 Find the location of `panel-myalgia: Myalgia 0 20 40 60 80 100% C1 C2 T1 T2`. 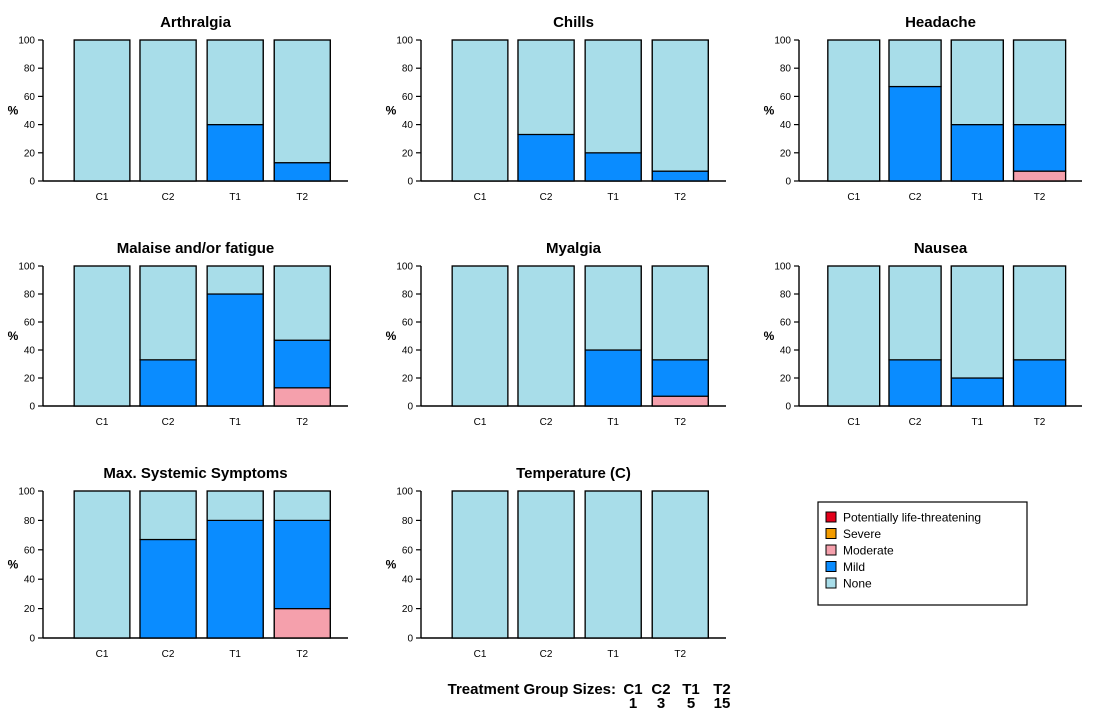

panel-myalgia: Myalgia 0 20 40 60 80 100% C1 C2 T1 T2 is located at coordinates (556, 334).